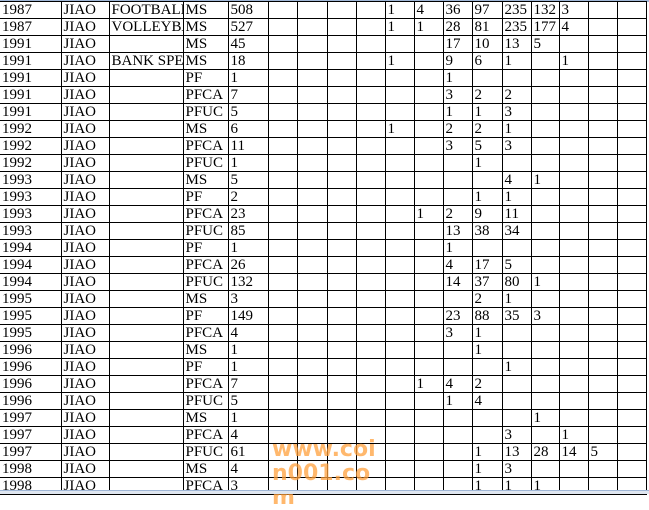 The image size is (649, 510). I want to click on cell-count: 17, so click(457, 44).